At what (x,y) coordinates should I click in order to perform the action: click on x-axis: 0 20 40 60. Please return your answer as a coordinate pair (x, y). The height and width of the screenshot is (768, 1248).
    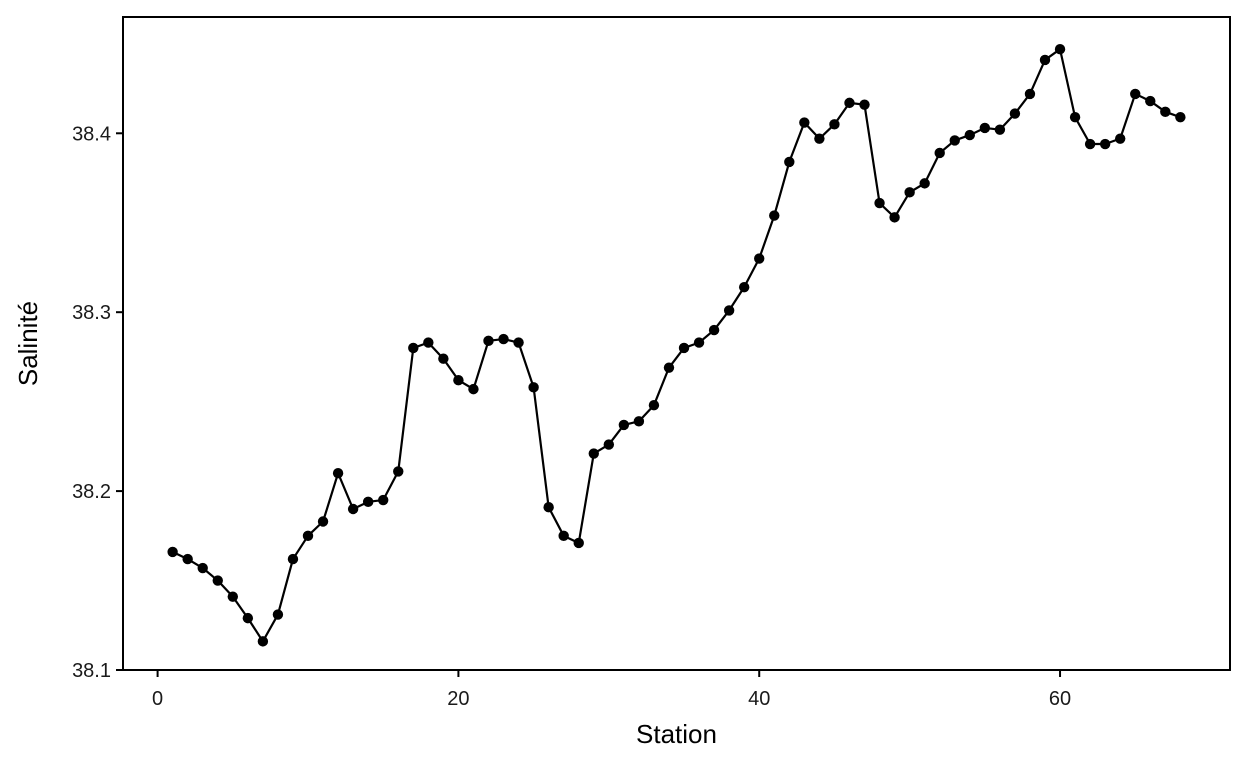
    Looking at the image, I should click on (611, 690).